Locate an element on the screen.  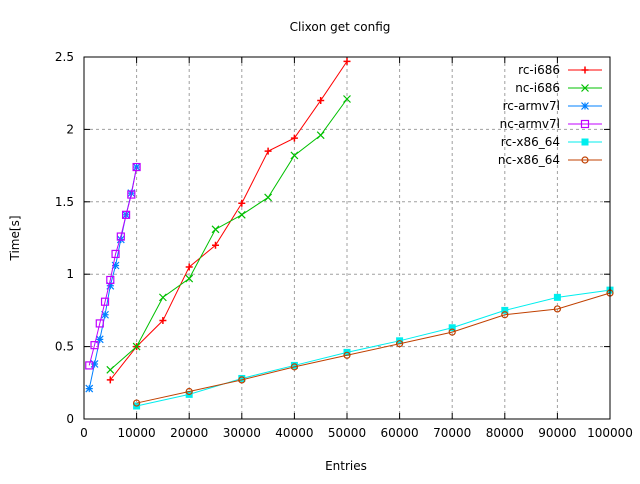
y-tick-label: 2 is located at coordinates (70, 129).